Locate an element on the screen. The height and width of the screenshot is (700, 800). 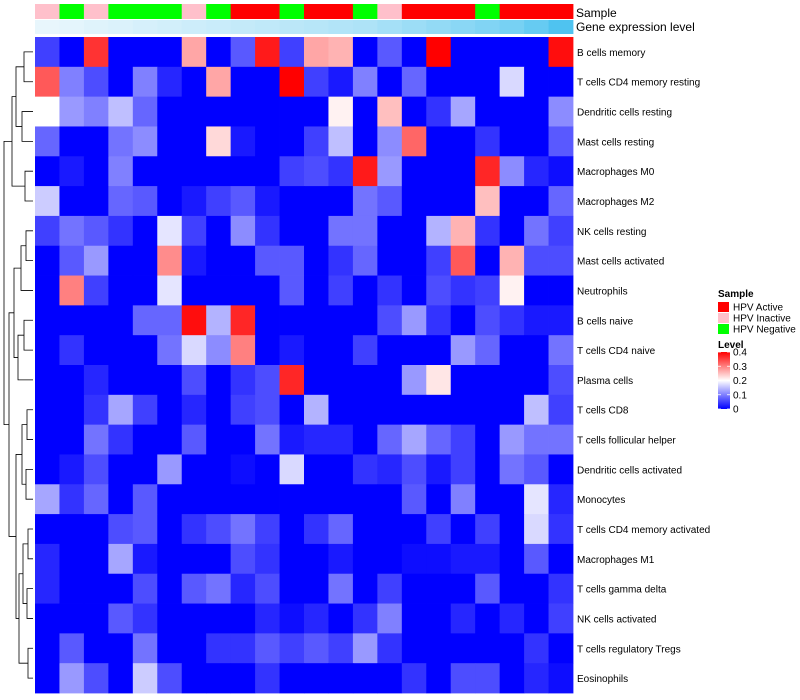
row-label: T cells CD4 naive is located at coordinates (616, 351).